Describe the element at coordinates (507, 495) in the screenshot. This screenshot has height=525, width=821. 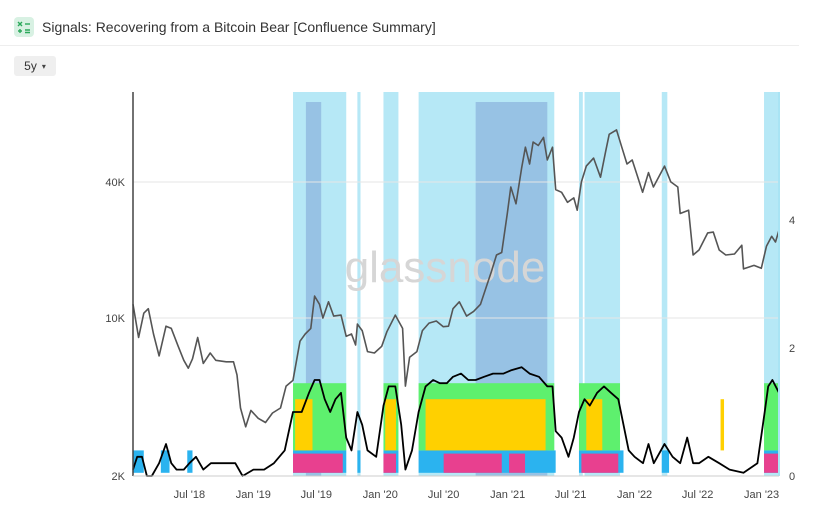
I see `x-tick-label: Jan '21` at that location.